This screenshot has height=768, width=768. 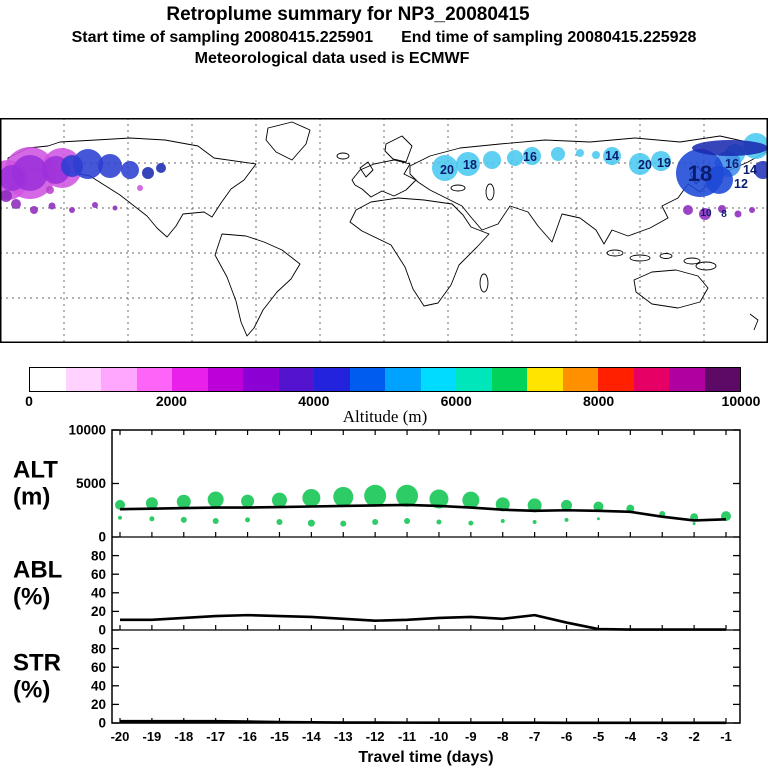 What do you see at coordinates (692, 261) in the screenshot?
I see `coastline-sulawesi` at bounding box center [692, 261].